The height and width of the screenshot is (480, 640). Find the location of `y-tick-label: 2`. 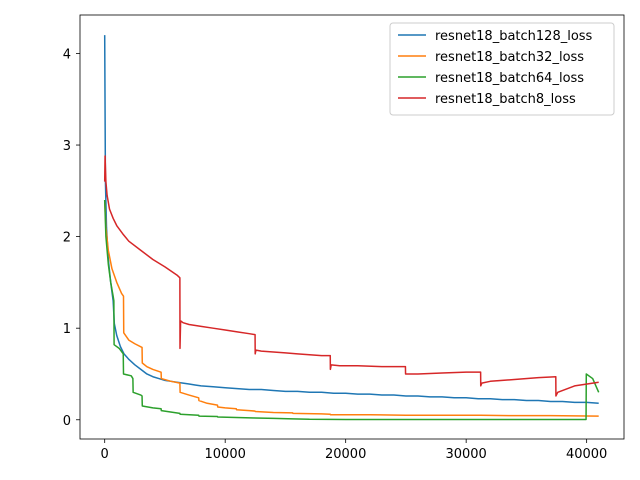

y-tick-label: 2 is located at coordinates (67, 238).